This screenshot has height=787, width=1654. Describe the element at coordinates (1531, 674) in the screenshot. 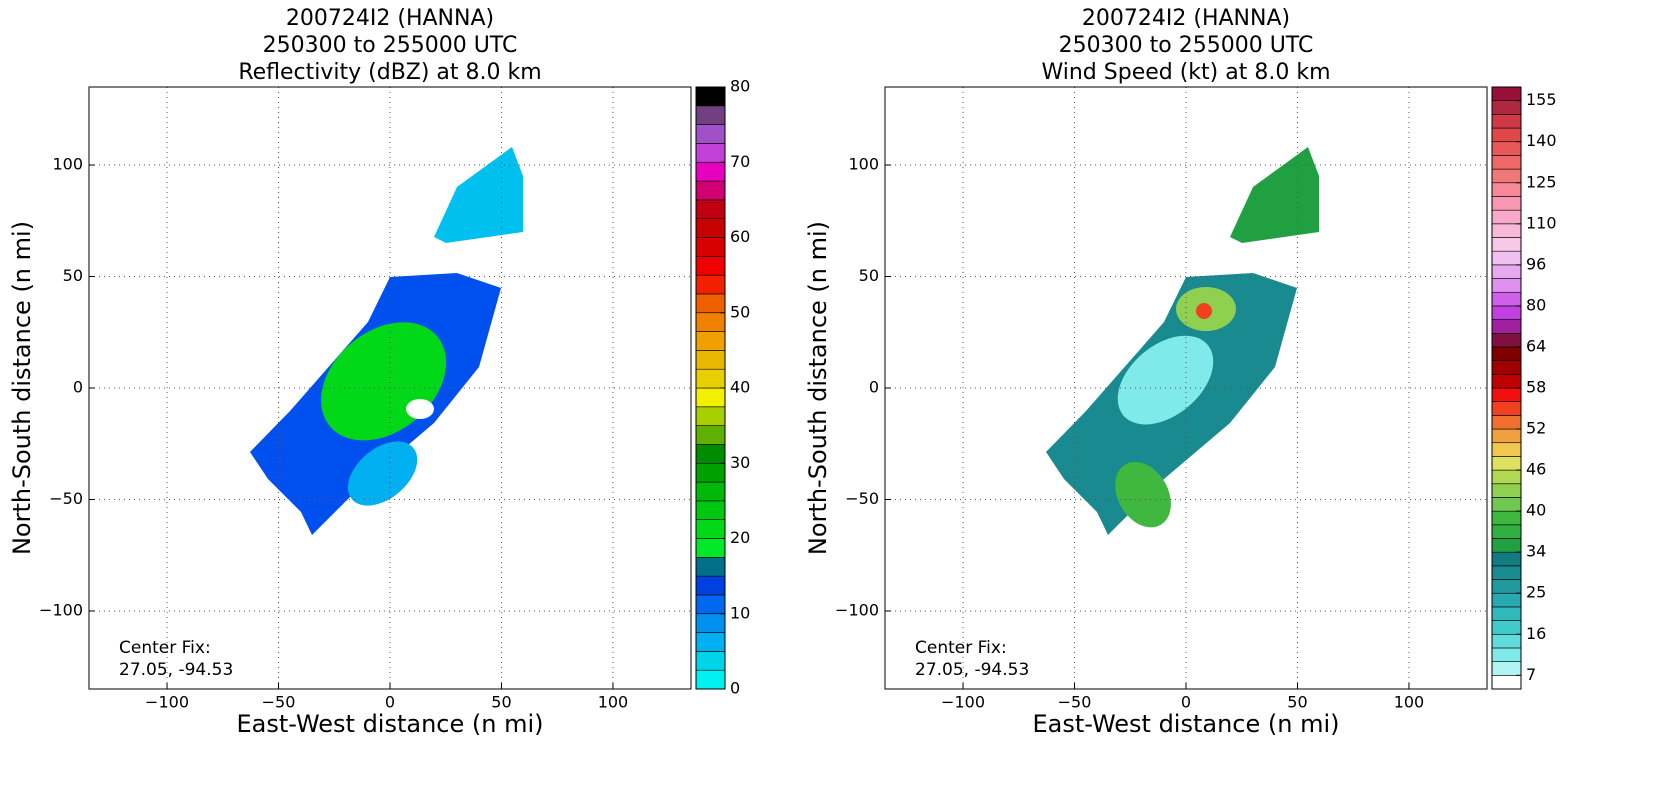

I see `colorbar-label: 7` at that location.